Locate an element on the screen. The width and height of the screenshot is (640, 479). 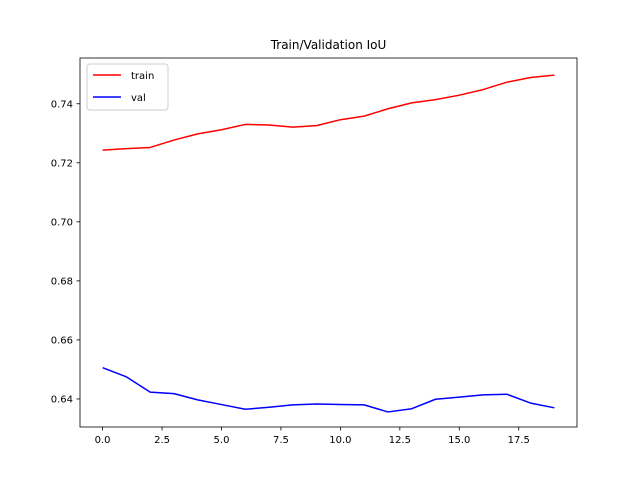
legend: train val is located at coordinates (127, 87).